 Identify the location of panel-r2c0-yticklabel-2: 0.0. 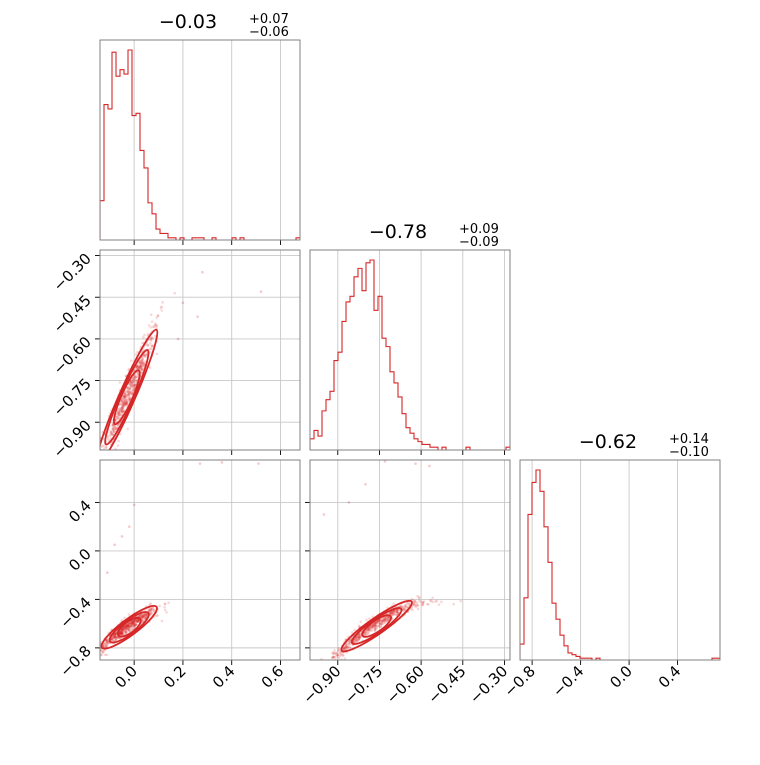
(80, 560).